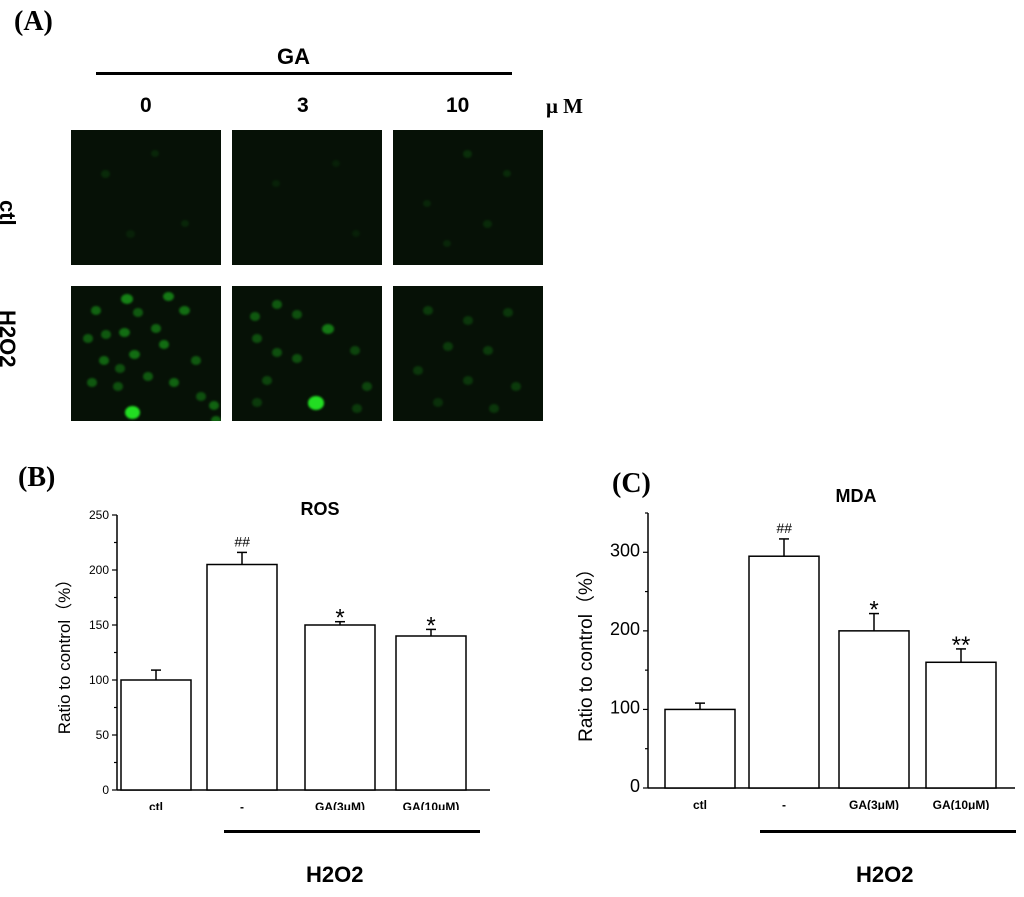  Describe the element at coordinates (99, 625) in the screenshot. I see `y-tick-label: 150` at that location.